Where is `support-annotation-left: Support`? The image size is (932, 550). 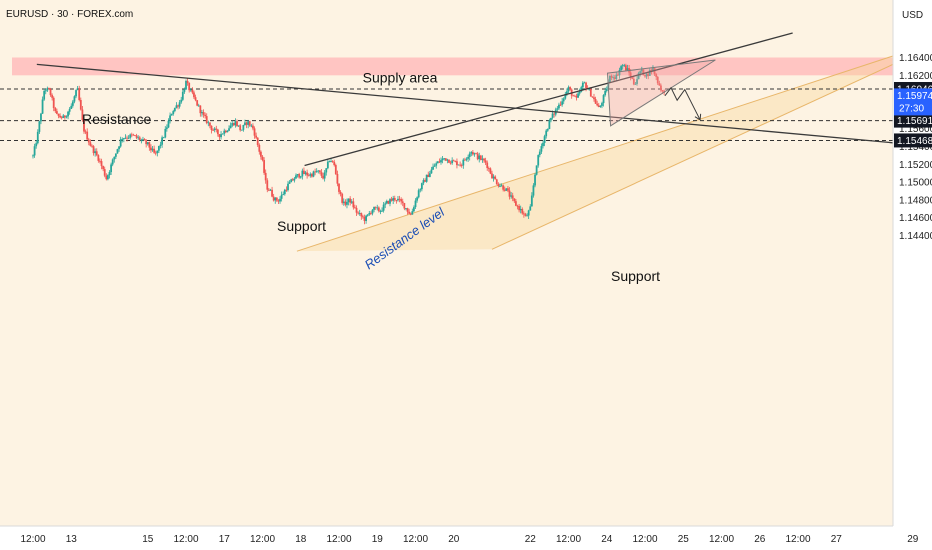
support-annotation-left: Support is located at coordinates (301, 226).